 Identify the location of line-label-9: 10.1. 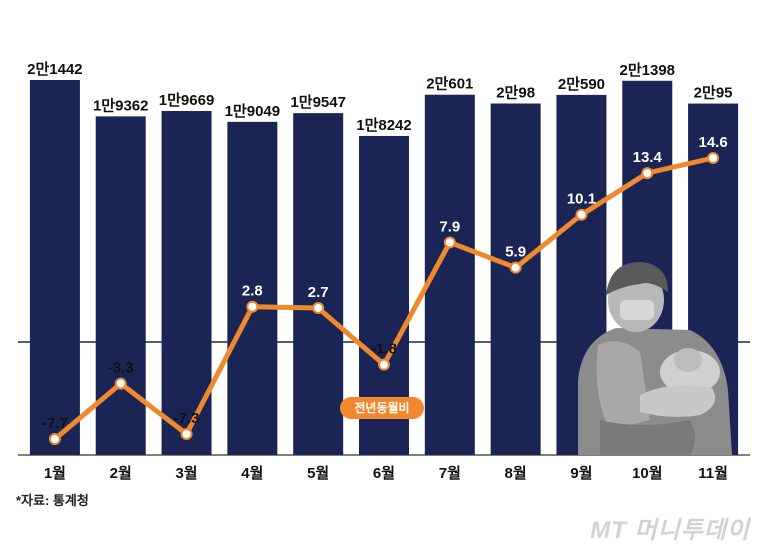
(581, 199).